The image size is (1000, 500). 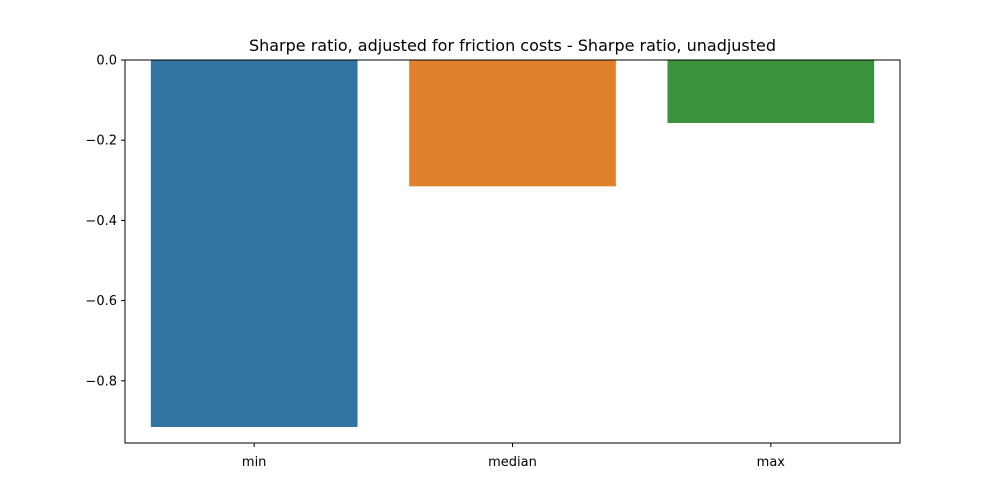 I want to click on y-tick-label: 0.0, so click(x=106, y=61).